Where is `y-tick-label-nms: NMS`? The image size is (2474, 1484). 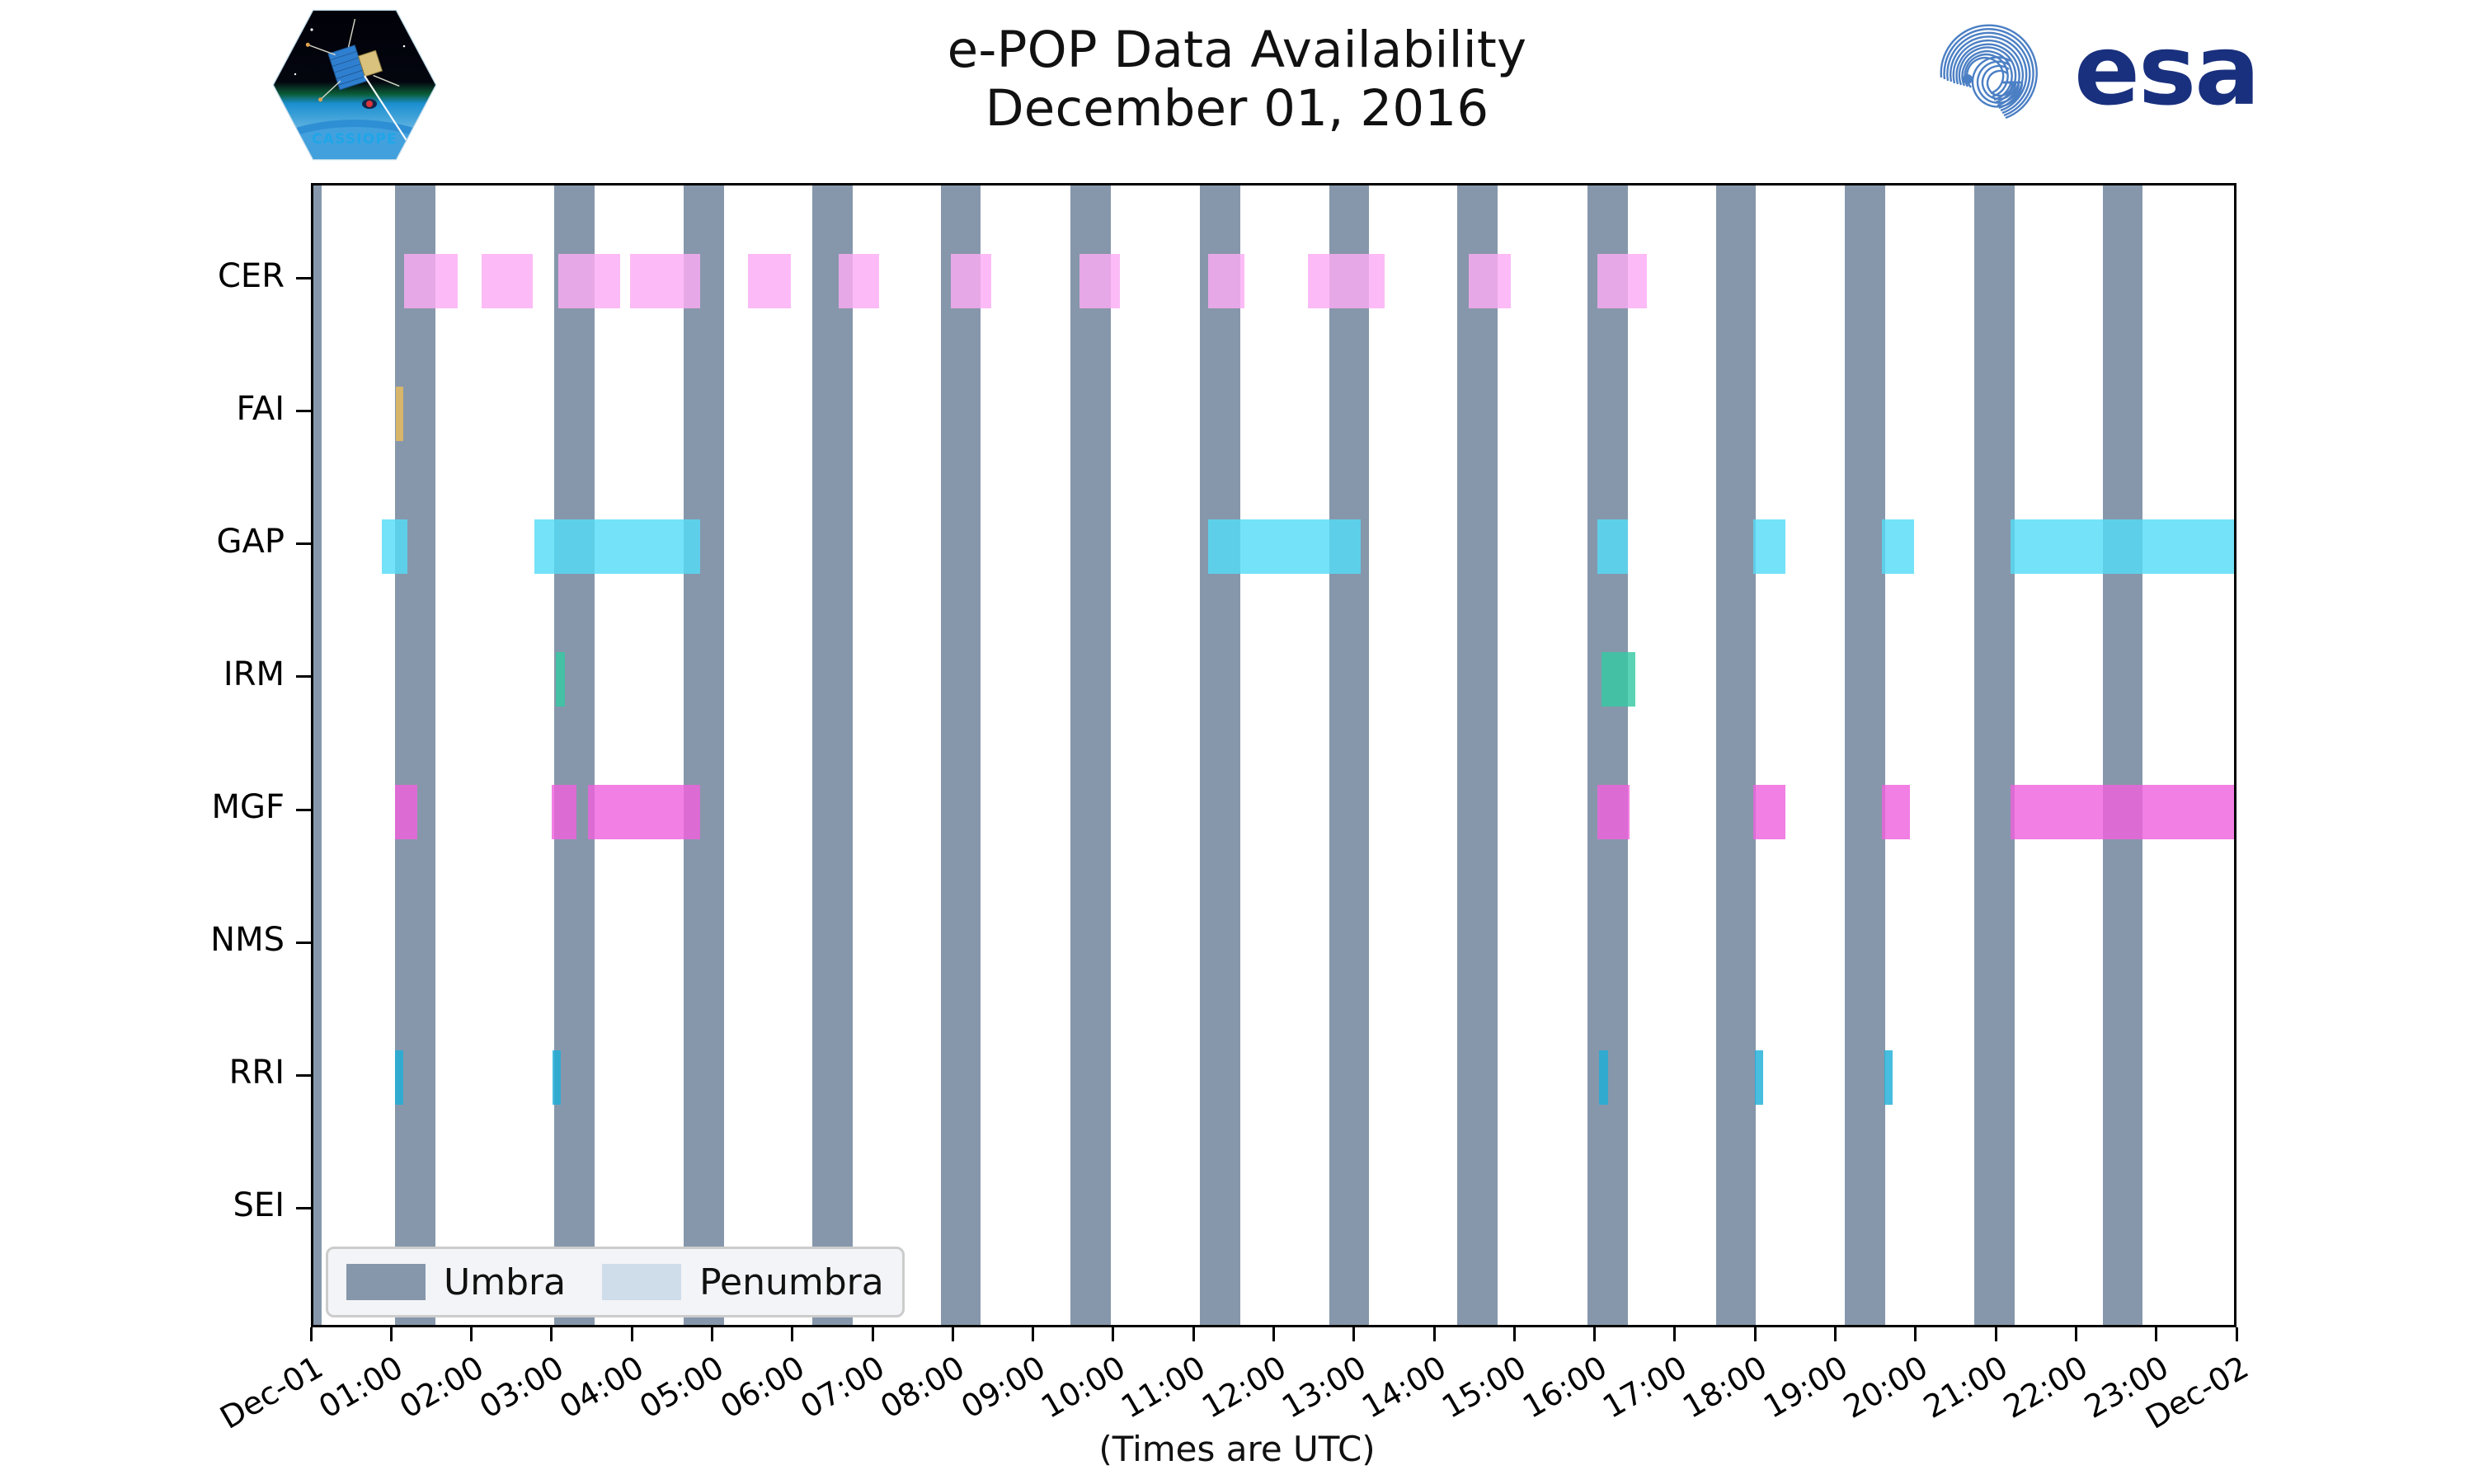
y-tick-label-nms: NMS is located at coordinates (247, 940).